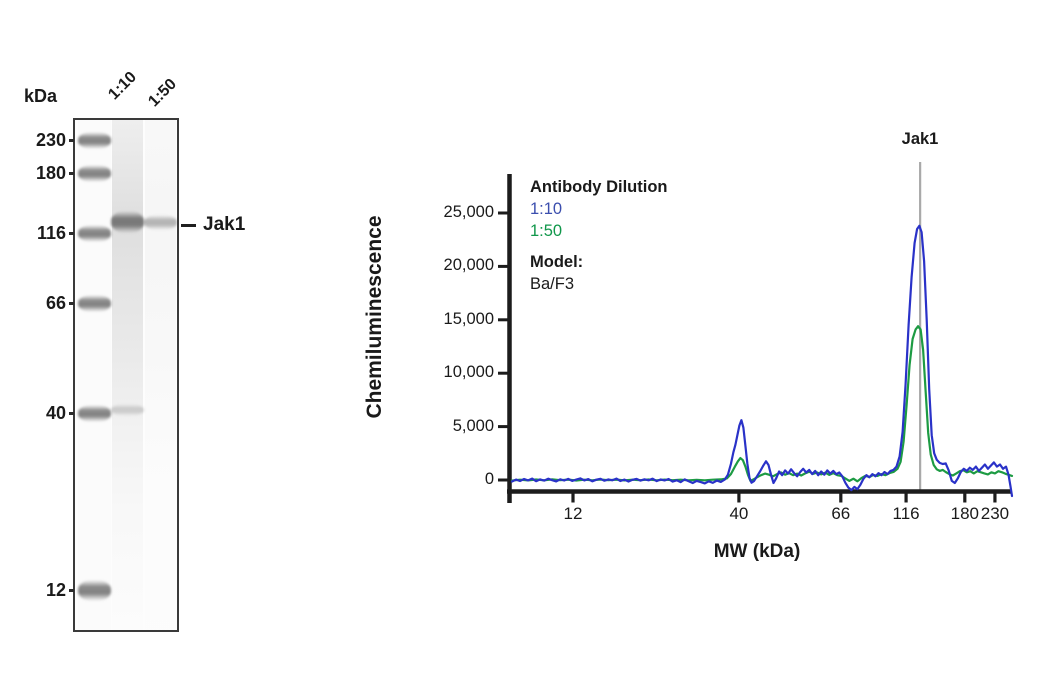 This screenshot has height=700, width=1040. I want to click on x-tick-label: 66, so click(841, 513).